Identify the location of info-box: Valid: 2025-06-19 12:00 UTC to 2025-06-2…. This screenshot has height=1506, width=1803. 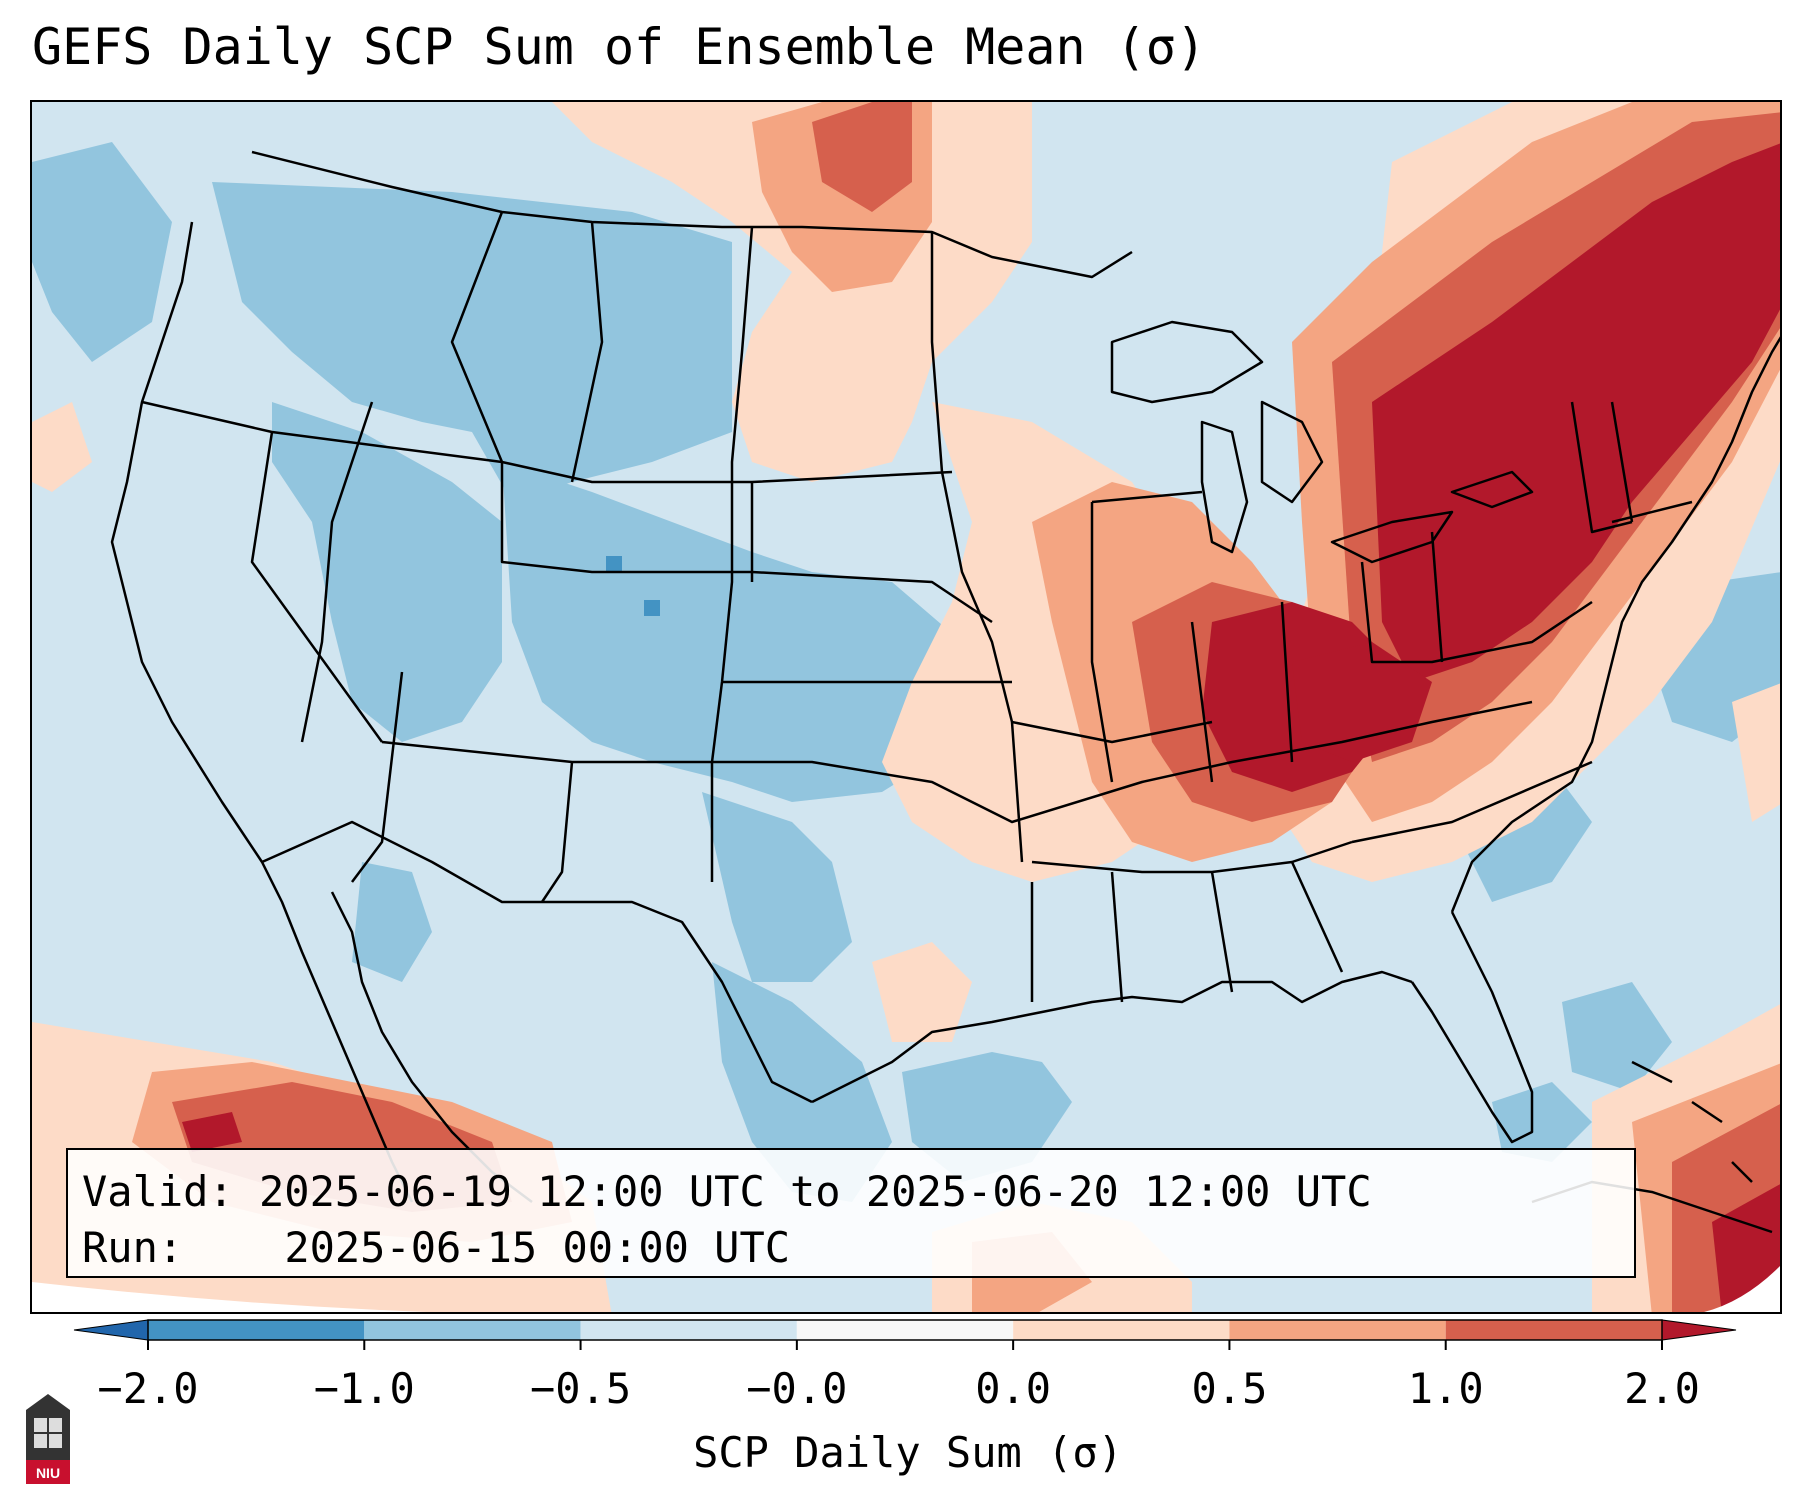
(851, 1213).